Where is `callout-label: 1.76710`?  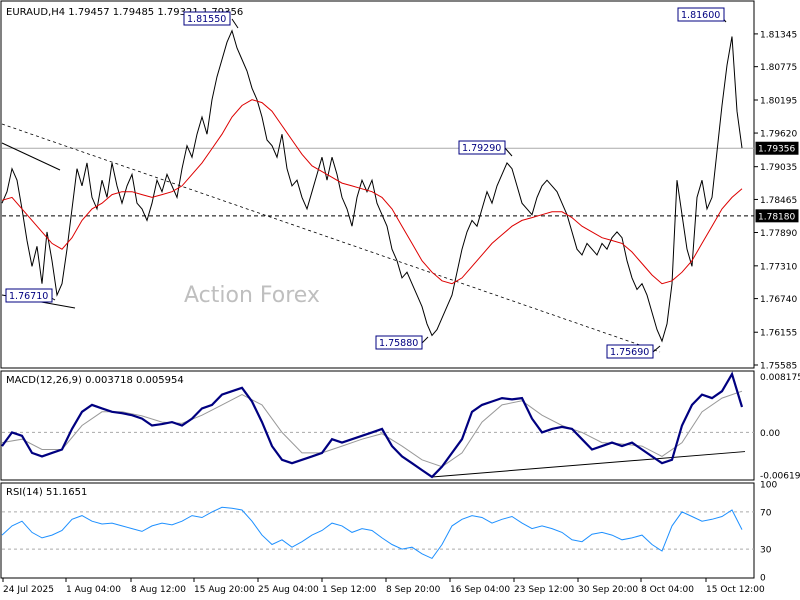
callout-label: 1.76710 is located at coordinates (28, 296).